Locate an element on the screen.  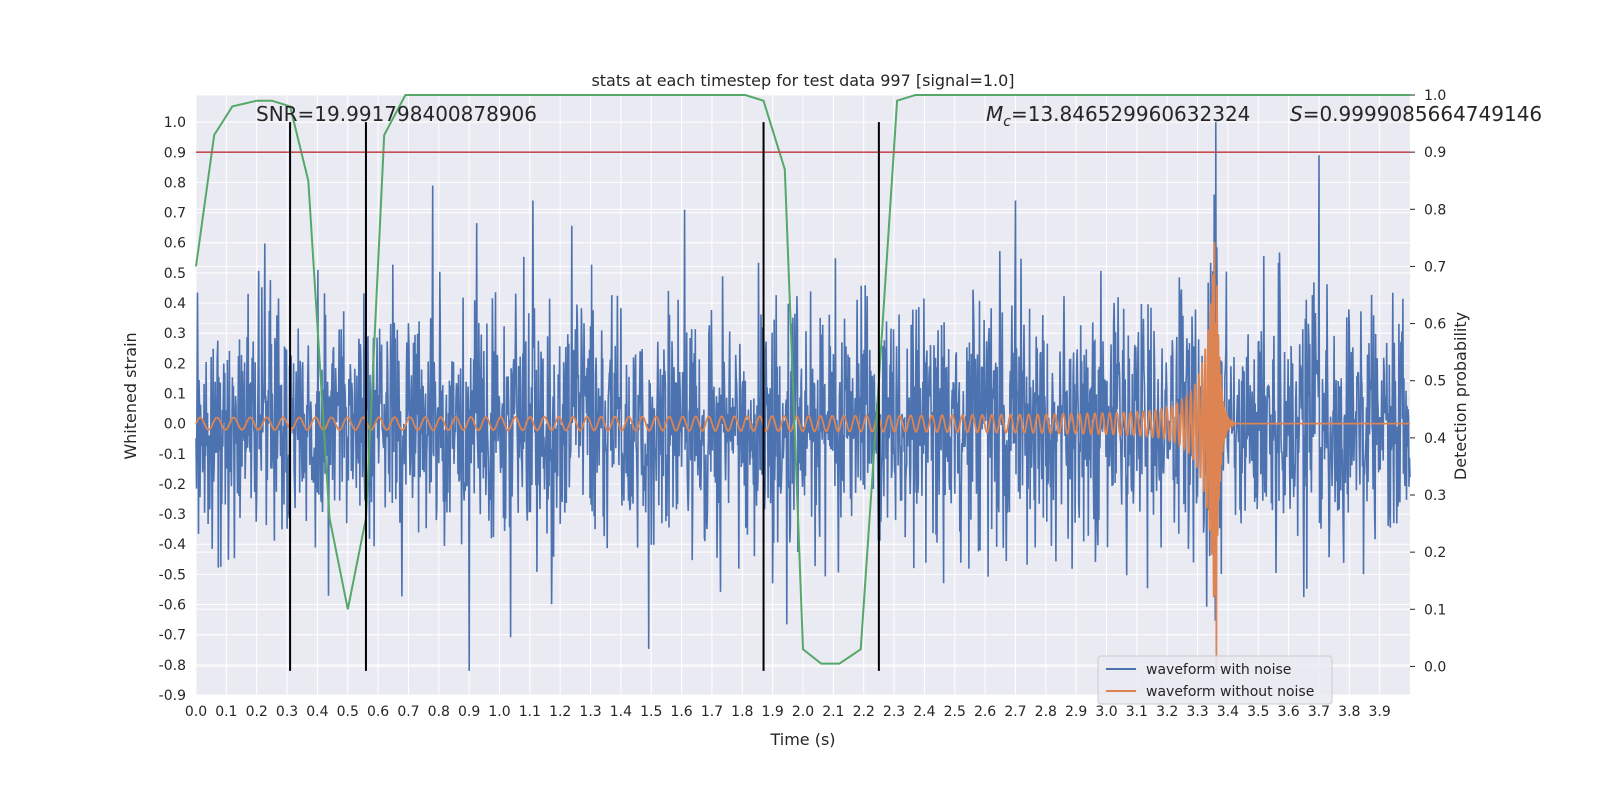
y-axis-right-ticks: 1.0 0.9 0.8 0.7 0.6 0.5 0.4 0.3 0.2 0.1 0.0 is located at coordinates (1428, 381).